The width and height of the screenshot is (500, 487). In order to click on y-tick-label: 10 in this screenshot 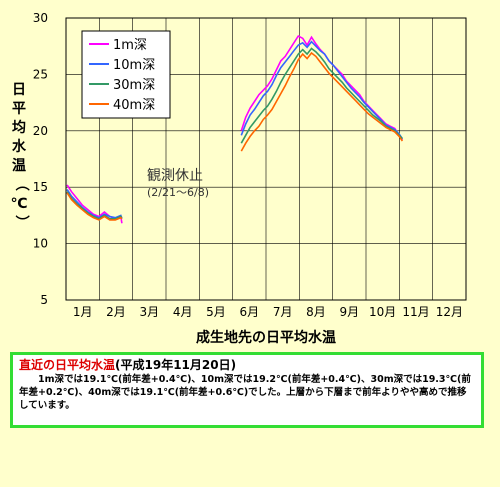, I will do `click(40, 244)`.